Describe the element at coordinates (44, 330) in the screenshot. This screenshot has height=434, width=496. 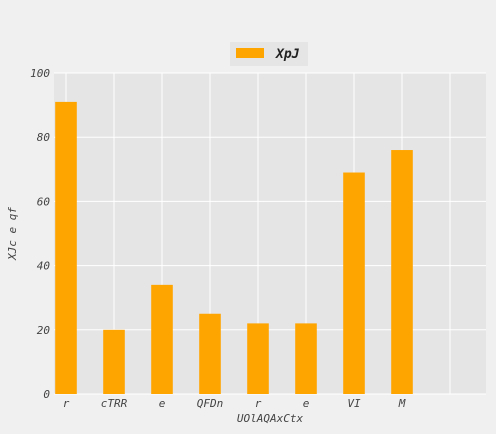
I see `y-tick-label: 20` at that location.